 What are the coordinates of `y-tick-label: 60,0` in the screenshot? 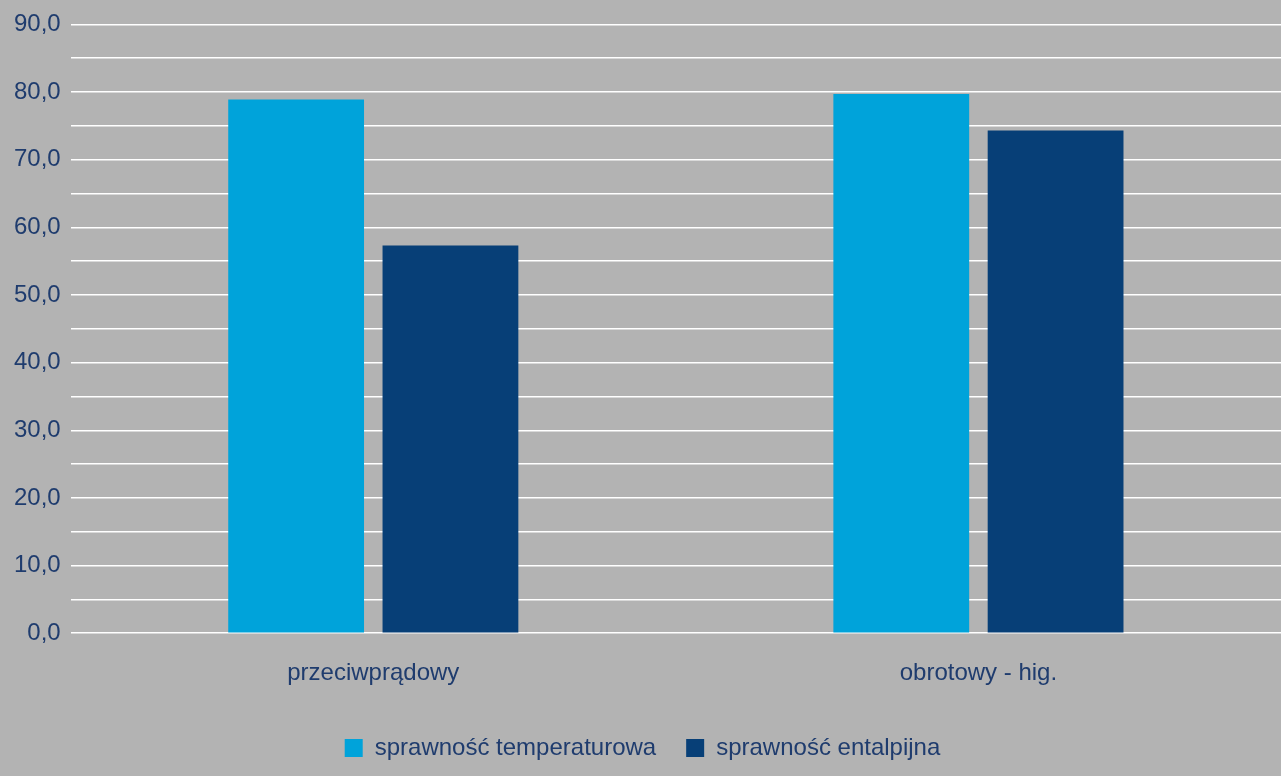 It's located at (37, 225).